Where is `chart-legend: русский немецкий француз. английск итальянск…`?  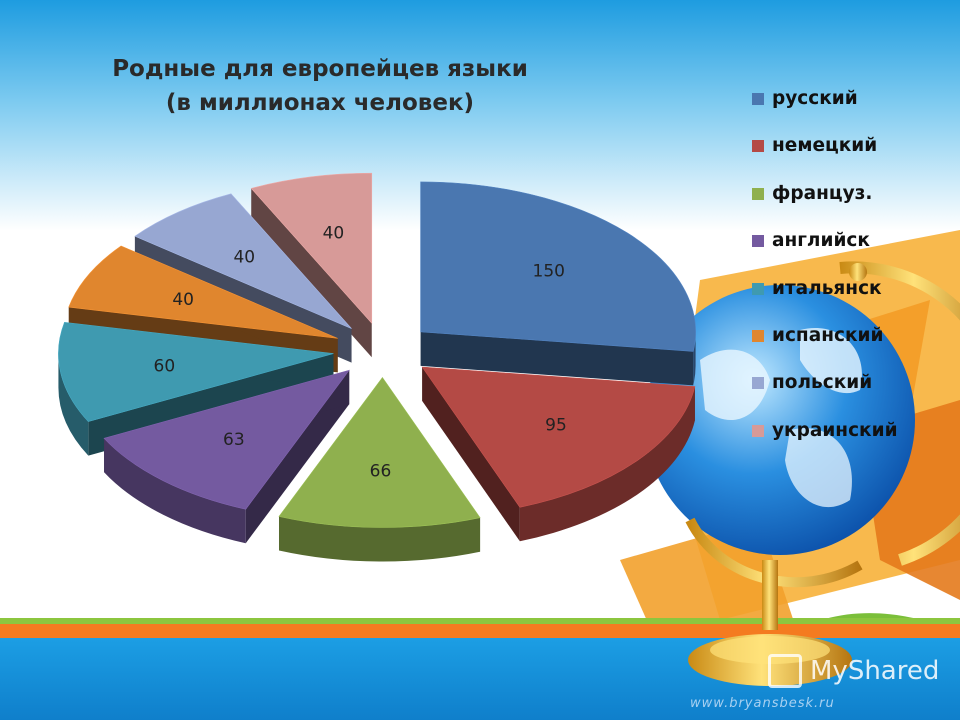
chart-legend: русский немецкий француз. английск итальянск… is located at coordinates (852, 275).